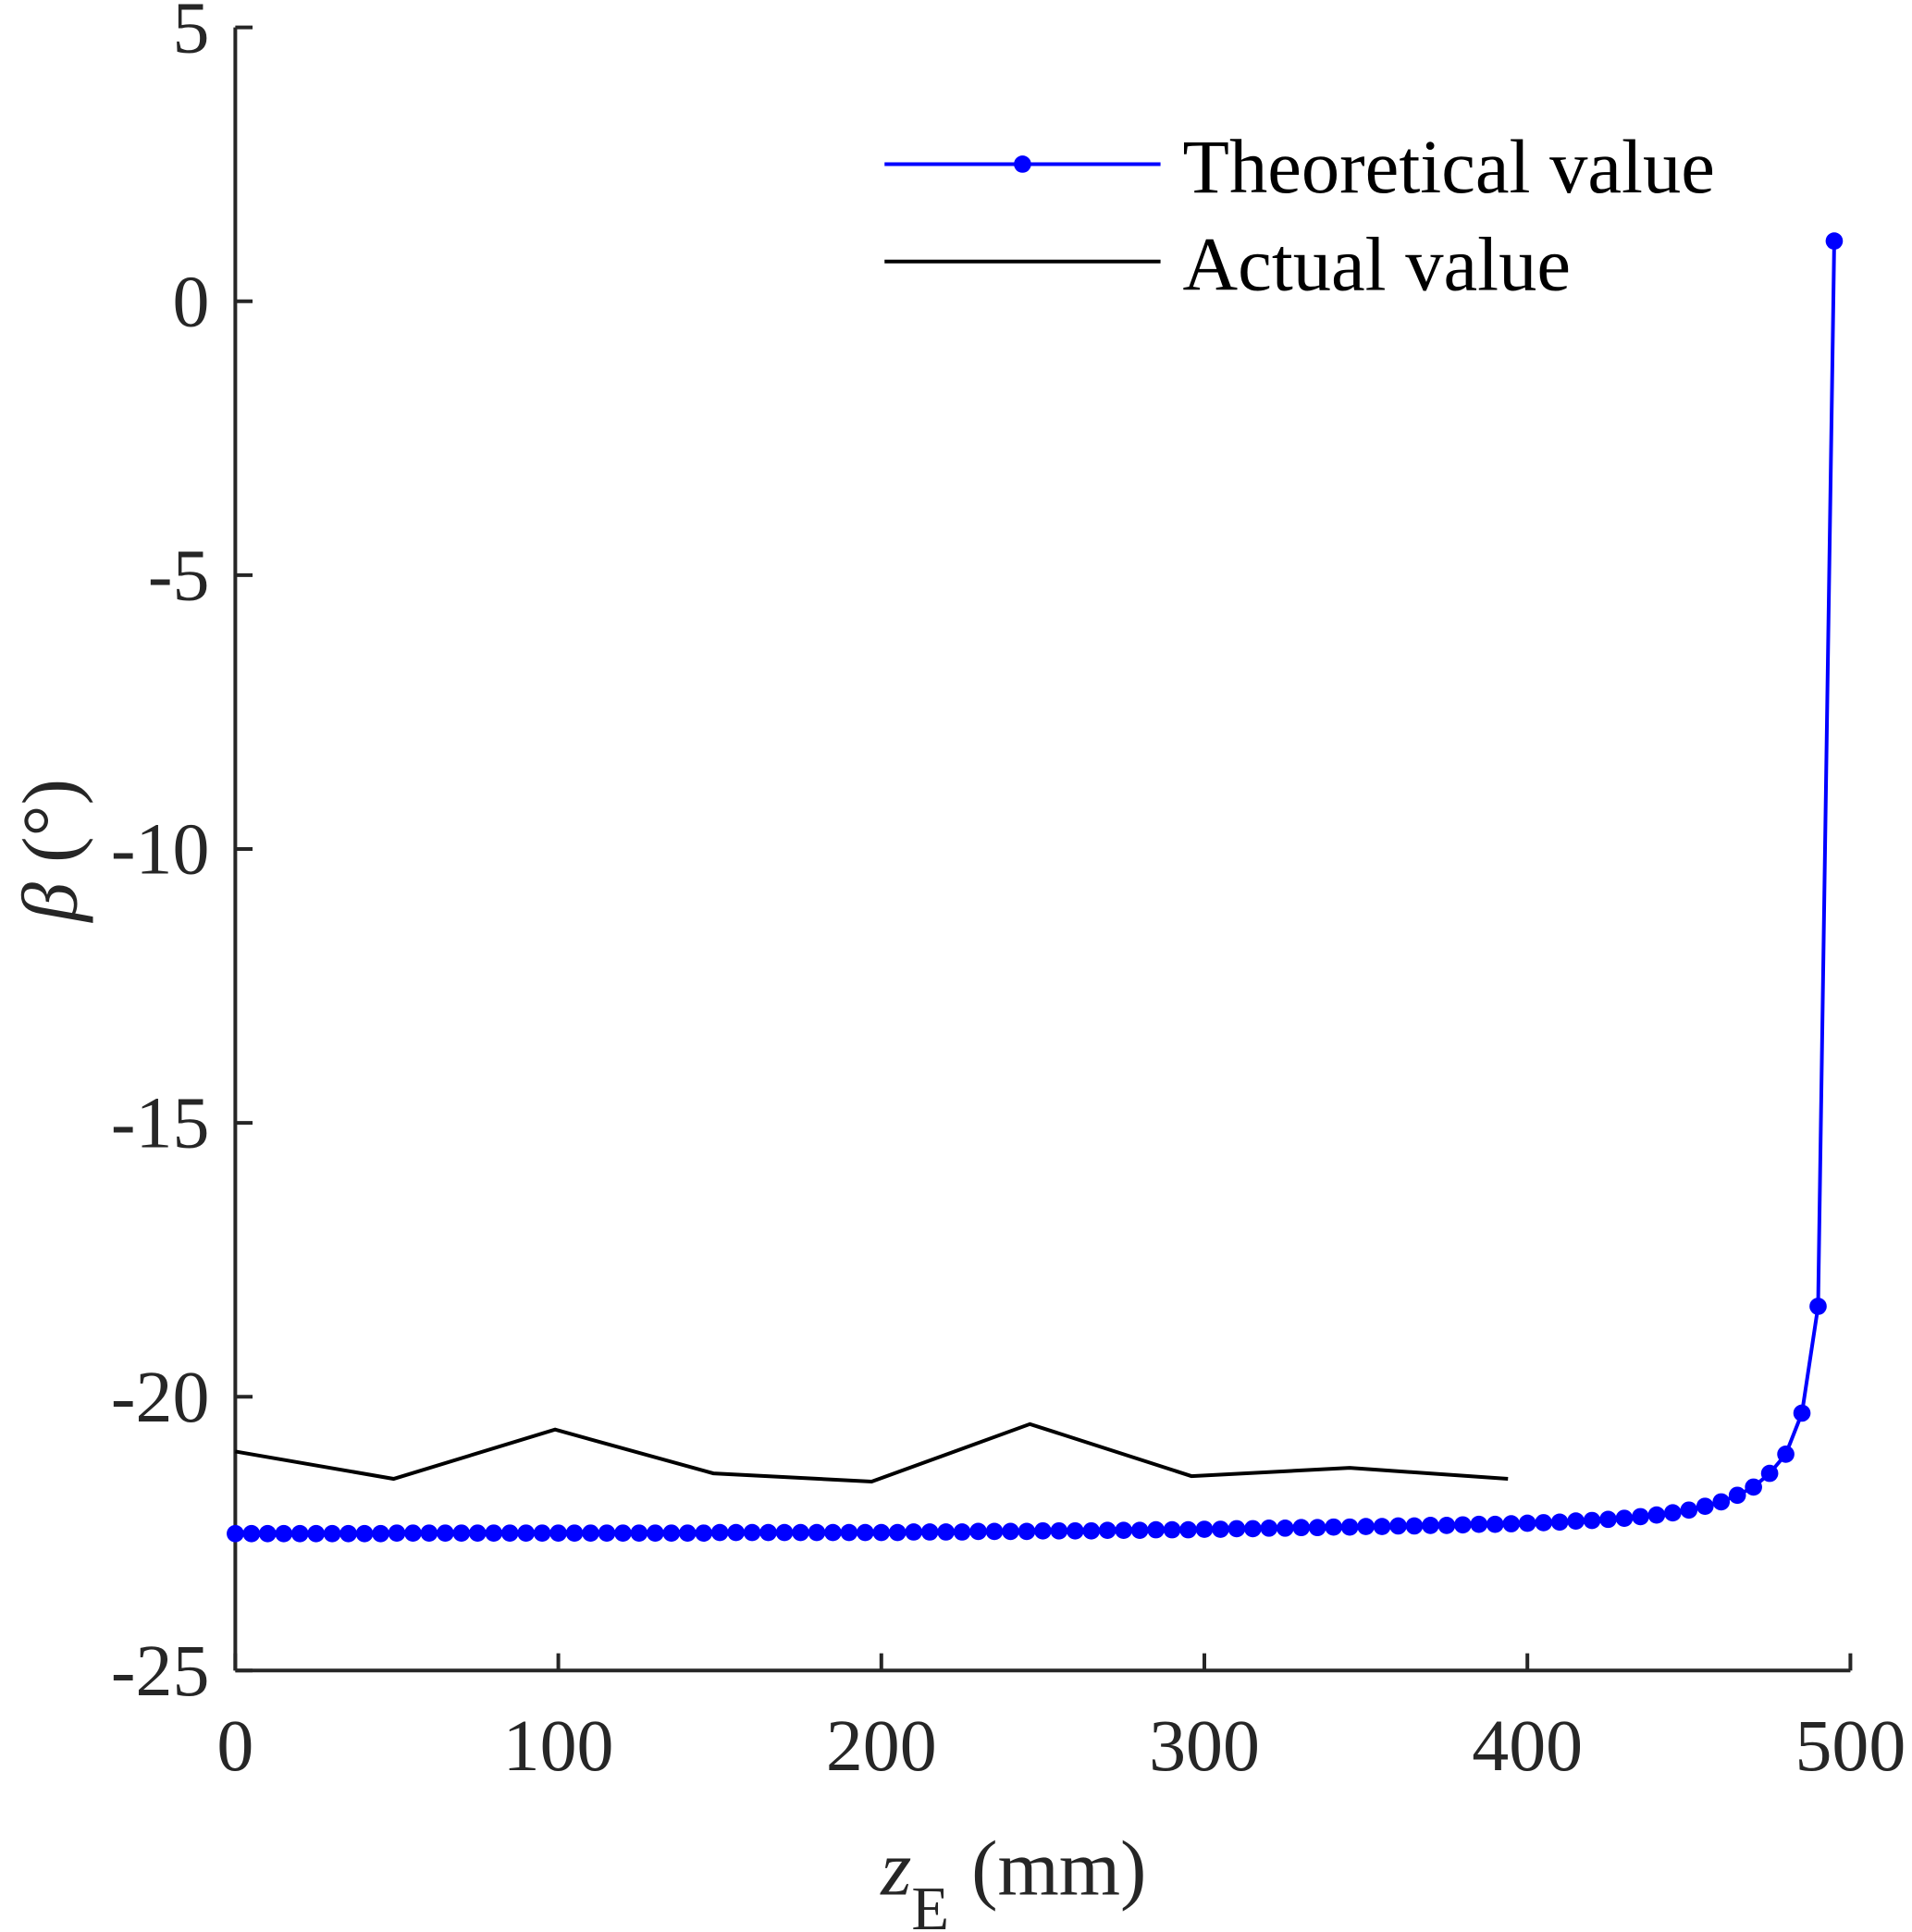 This screenshot has height=1932, width=1912. I want to click on y-tick-label: -5, so click(179, 576).